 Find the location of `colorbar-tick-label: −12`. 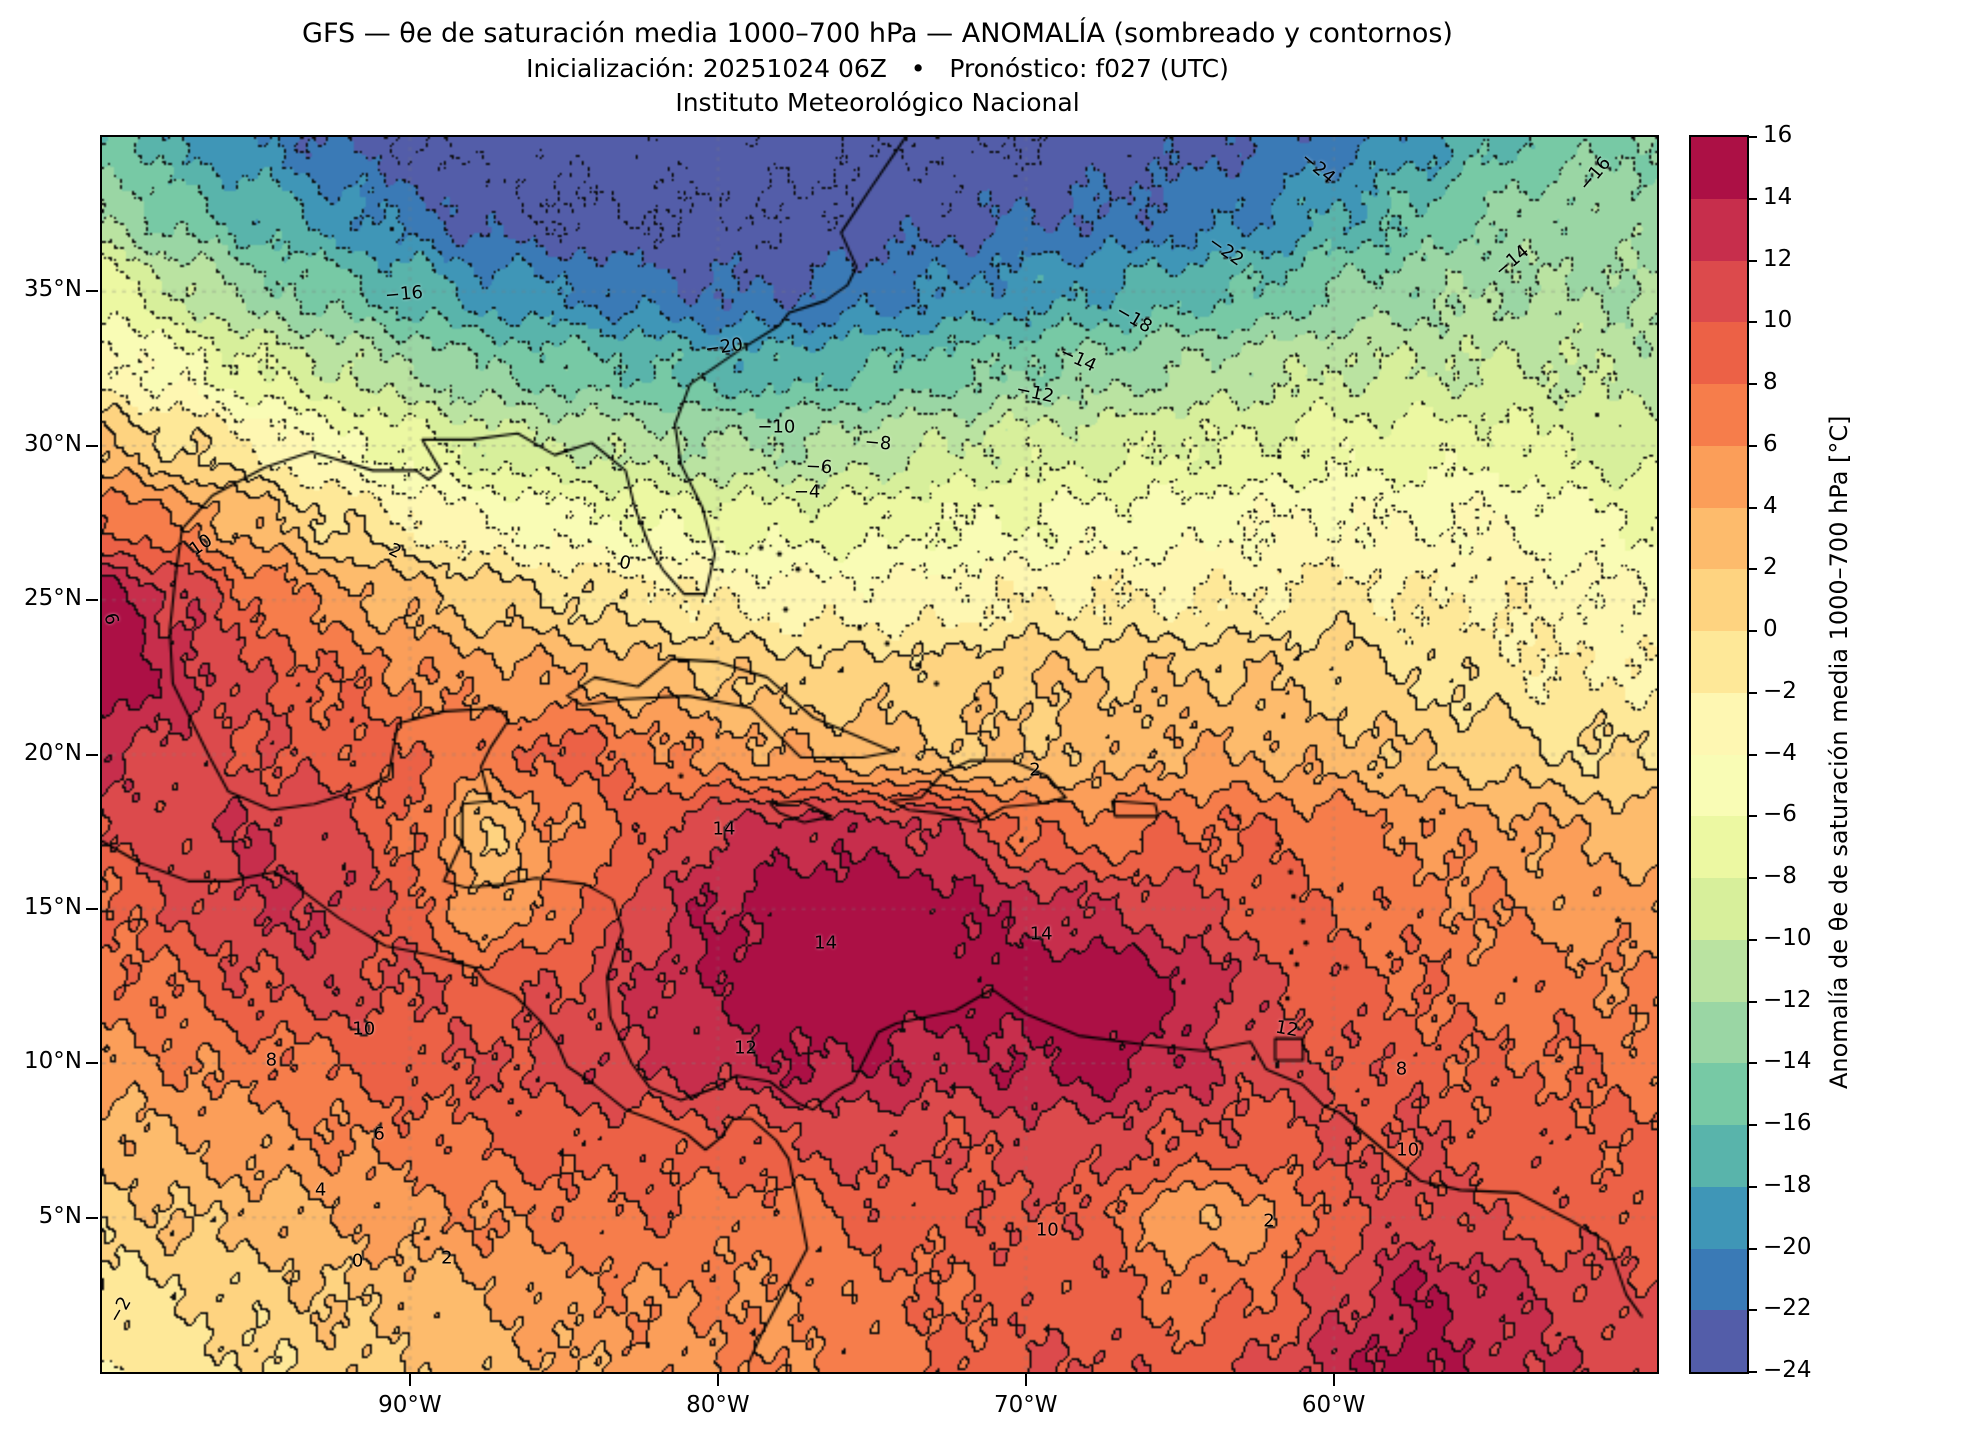

colorbar-tick-label: −12 is located at coordinates (1787, 999).